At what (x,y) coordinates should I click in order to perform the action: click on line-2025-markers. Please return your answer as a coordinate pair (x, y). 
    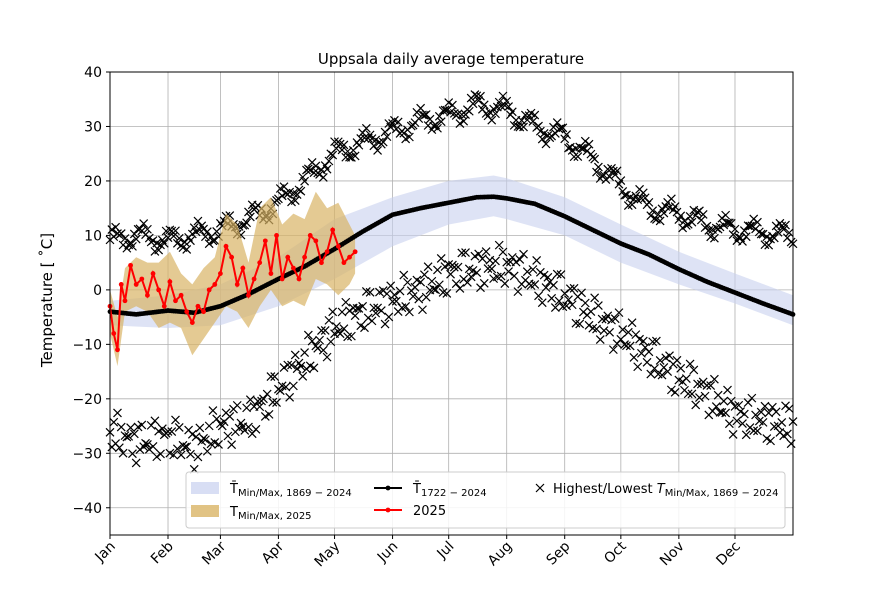
    Looking at the image, I should click on (232, 290).